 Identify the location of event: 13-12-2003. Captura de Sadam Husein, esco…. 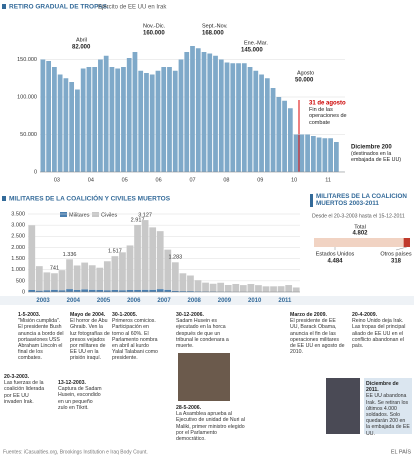
(80, 395).